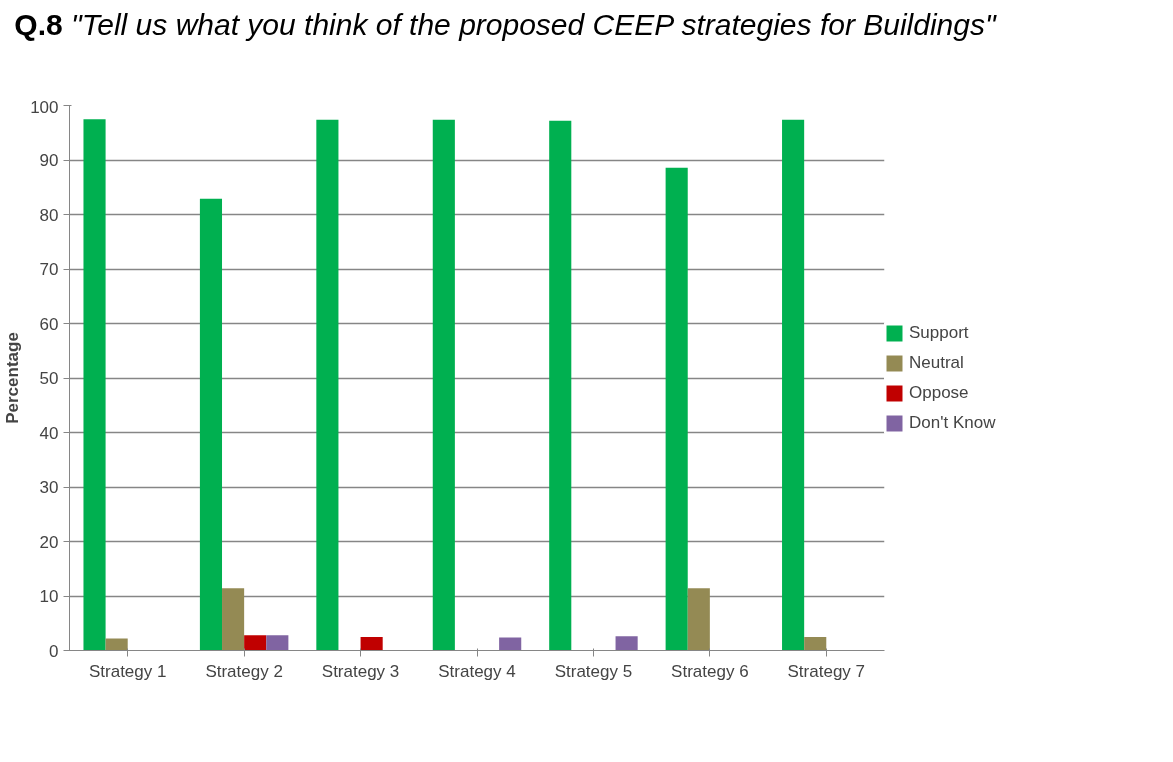 The height and width of the screenshot is (762, 1173). I want to click on x-tick-label: Strategy 7, so click(826, 671).